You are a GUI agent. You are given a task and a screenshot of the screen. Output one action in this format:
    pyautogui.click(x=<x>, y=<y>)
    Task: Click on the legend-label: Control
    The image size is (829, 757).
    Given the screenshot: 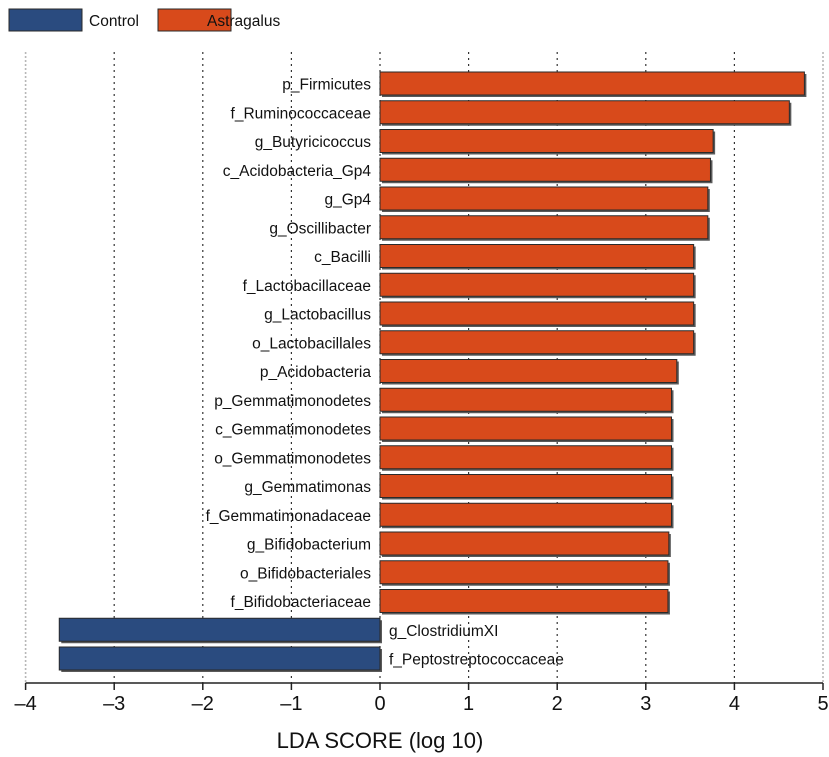 What is the action you would take?
    pyautogui.click(x=114, y=21)
    